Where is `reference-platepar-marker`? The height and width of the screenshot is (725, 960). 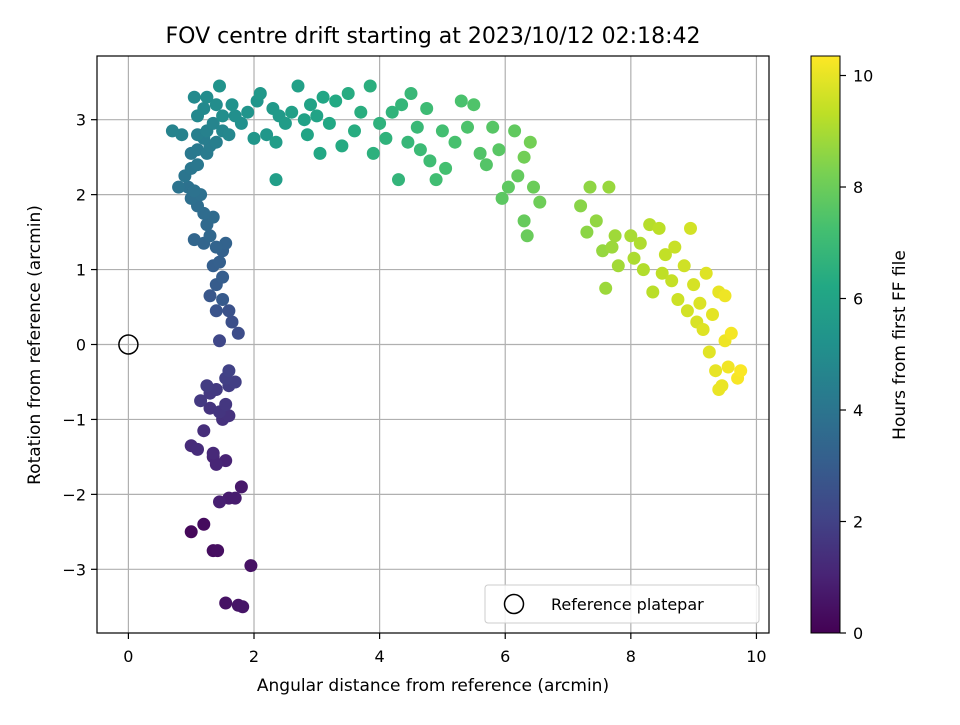
reference-platepar-marker is located at coordinates (128, 344).